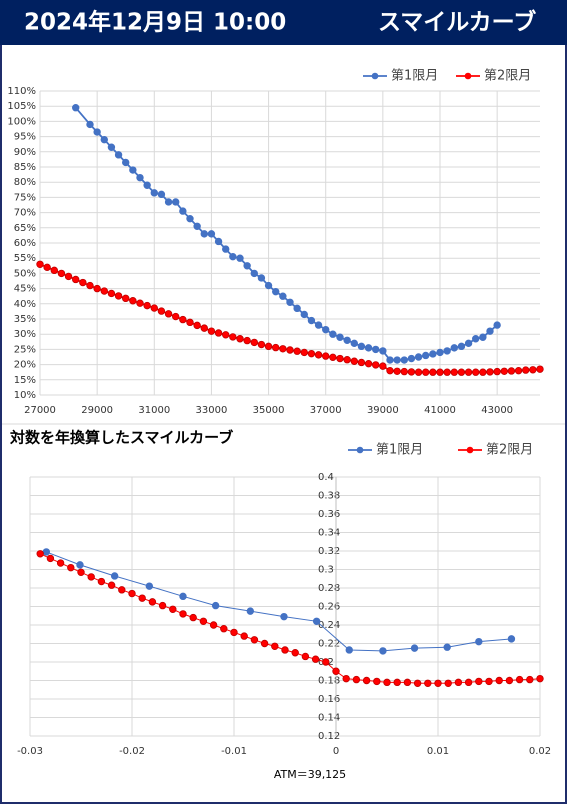 The width and height of the screenshot is (567, 804). What do you see at coordinates (310, 774) in the screenshot?
I see `x-axis-label: ATM＝39,125` at bounding box center [310, 774].